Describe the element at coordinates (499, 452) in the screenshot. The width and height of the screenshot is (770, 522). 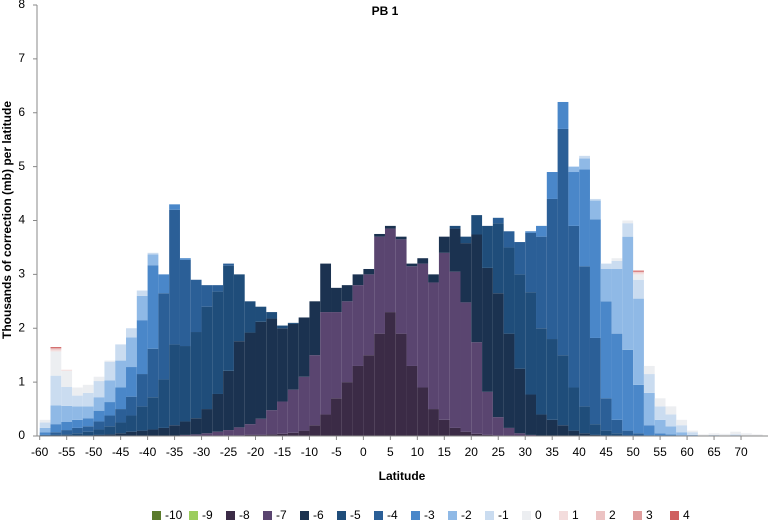
I see `x-tick-label: 25` at that location.